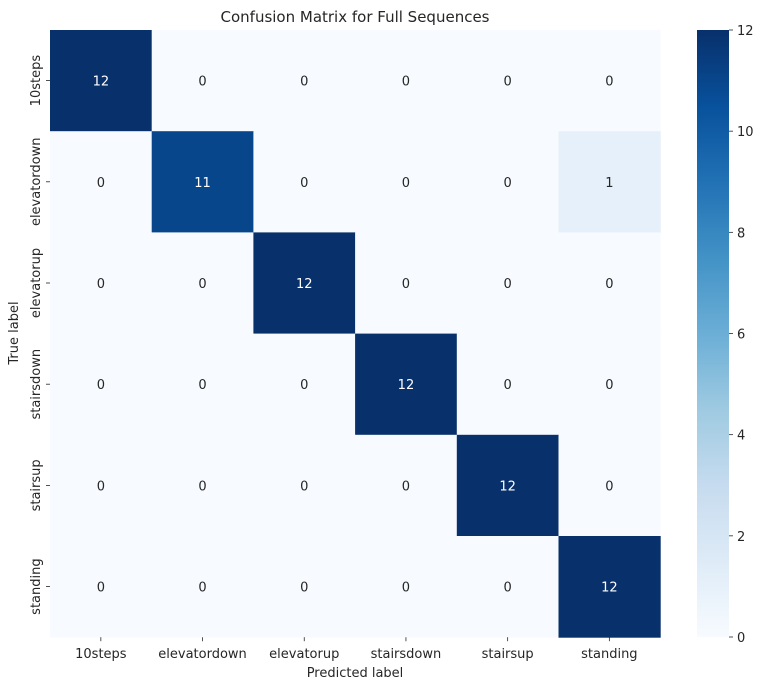  What do you see at coordinates (36, 182) in the screenshot?
I see `y-tick-label: elevatordown` at bounding box center [36, 182].